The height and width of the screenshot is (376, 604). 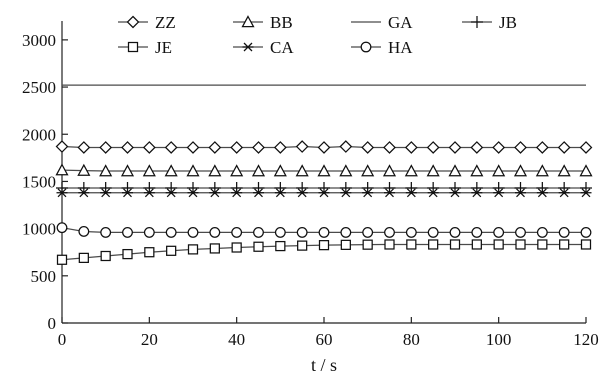 I want to click on legend-item-zz: ZZ, so click(x=147, y=22).